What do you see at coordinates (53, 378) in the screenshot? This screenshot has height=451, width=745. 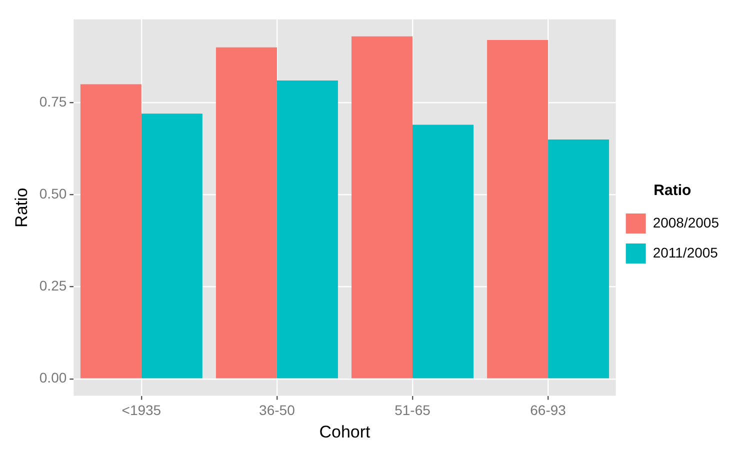 I see `y-tick-label: 0.00` at bounding box center [53, 378].